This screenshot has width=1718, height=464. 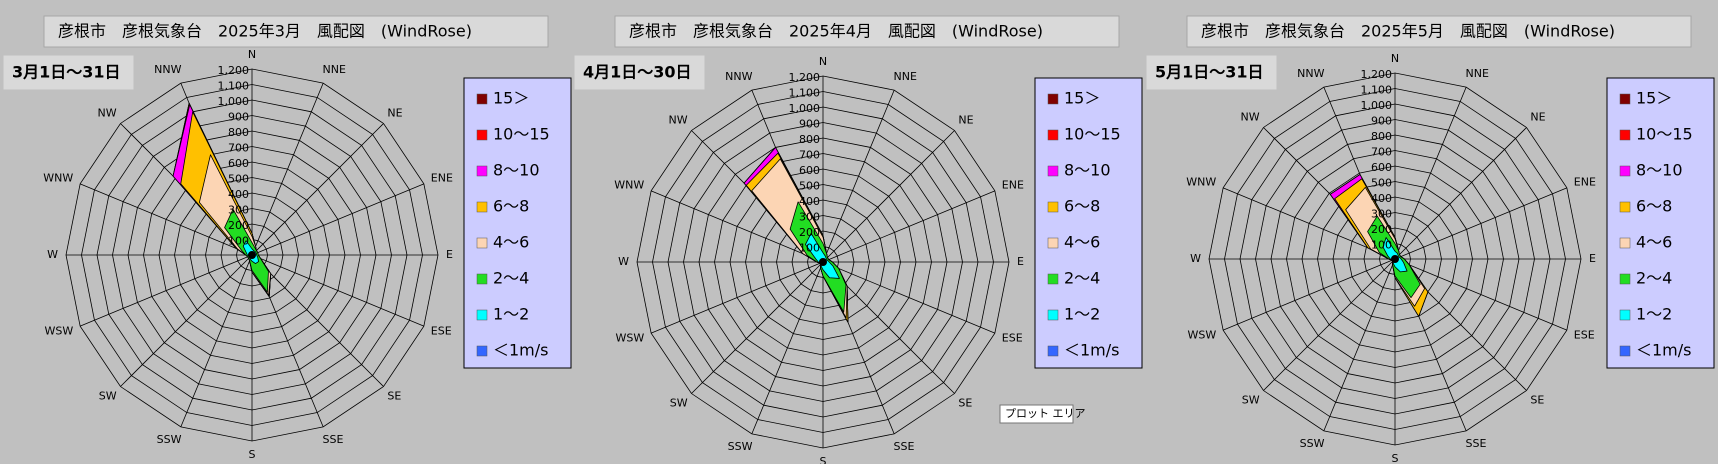 What do you see at coordinates (1092, 134) in the screenshot?
I see `legend-label: 10～15` at bounding box center [1092, 134].